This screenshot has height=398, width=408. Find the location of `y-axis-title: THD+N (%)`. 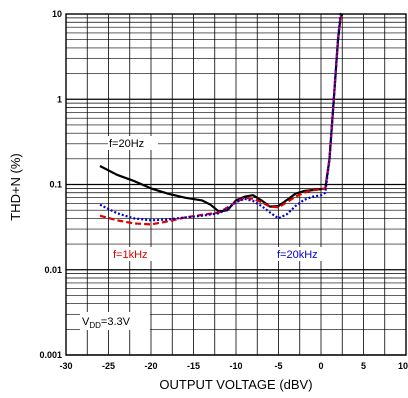

y-axis-title: THD+N (%) is located at coordinates (15, 187).